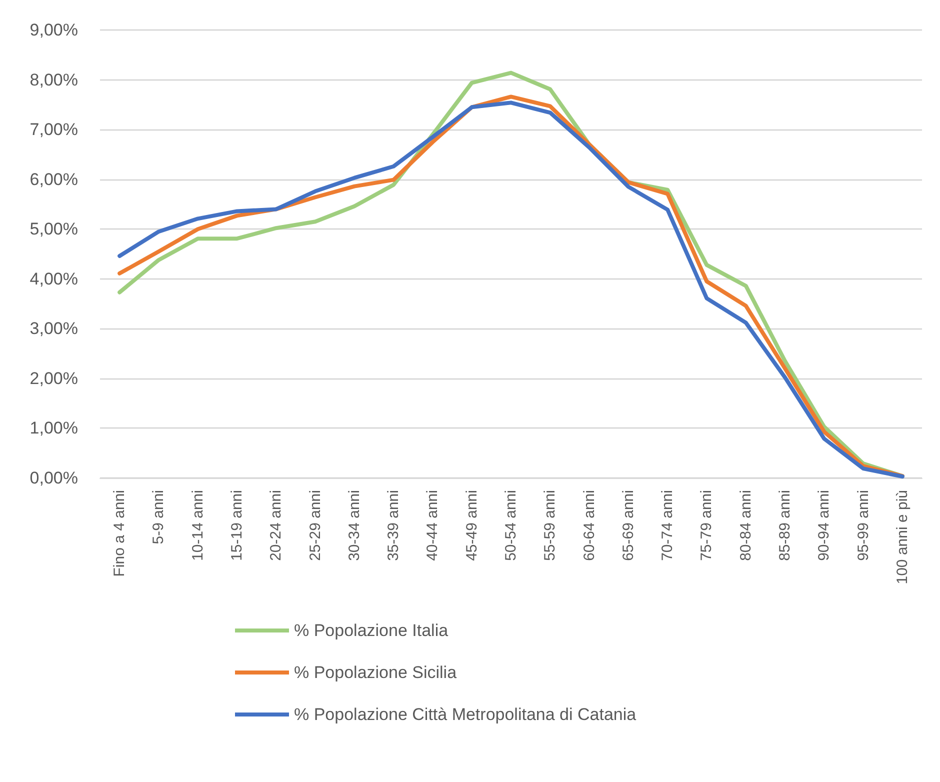  I want to click on x-tick-label: 100 anni e più, so click(902, 537).